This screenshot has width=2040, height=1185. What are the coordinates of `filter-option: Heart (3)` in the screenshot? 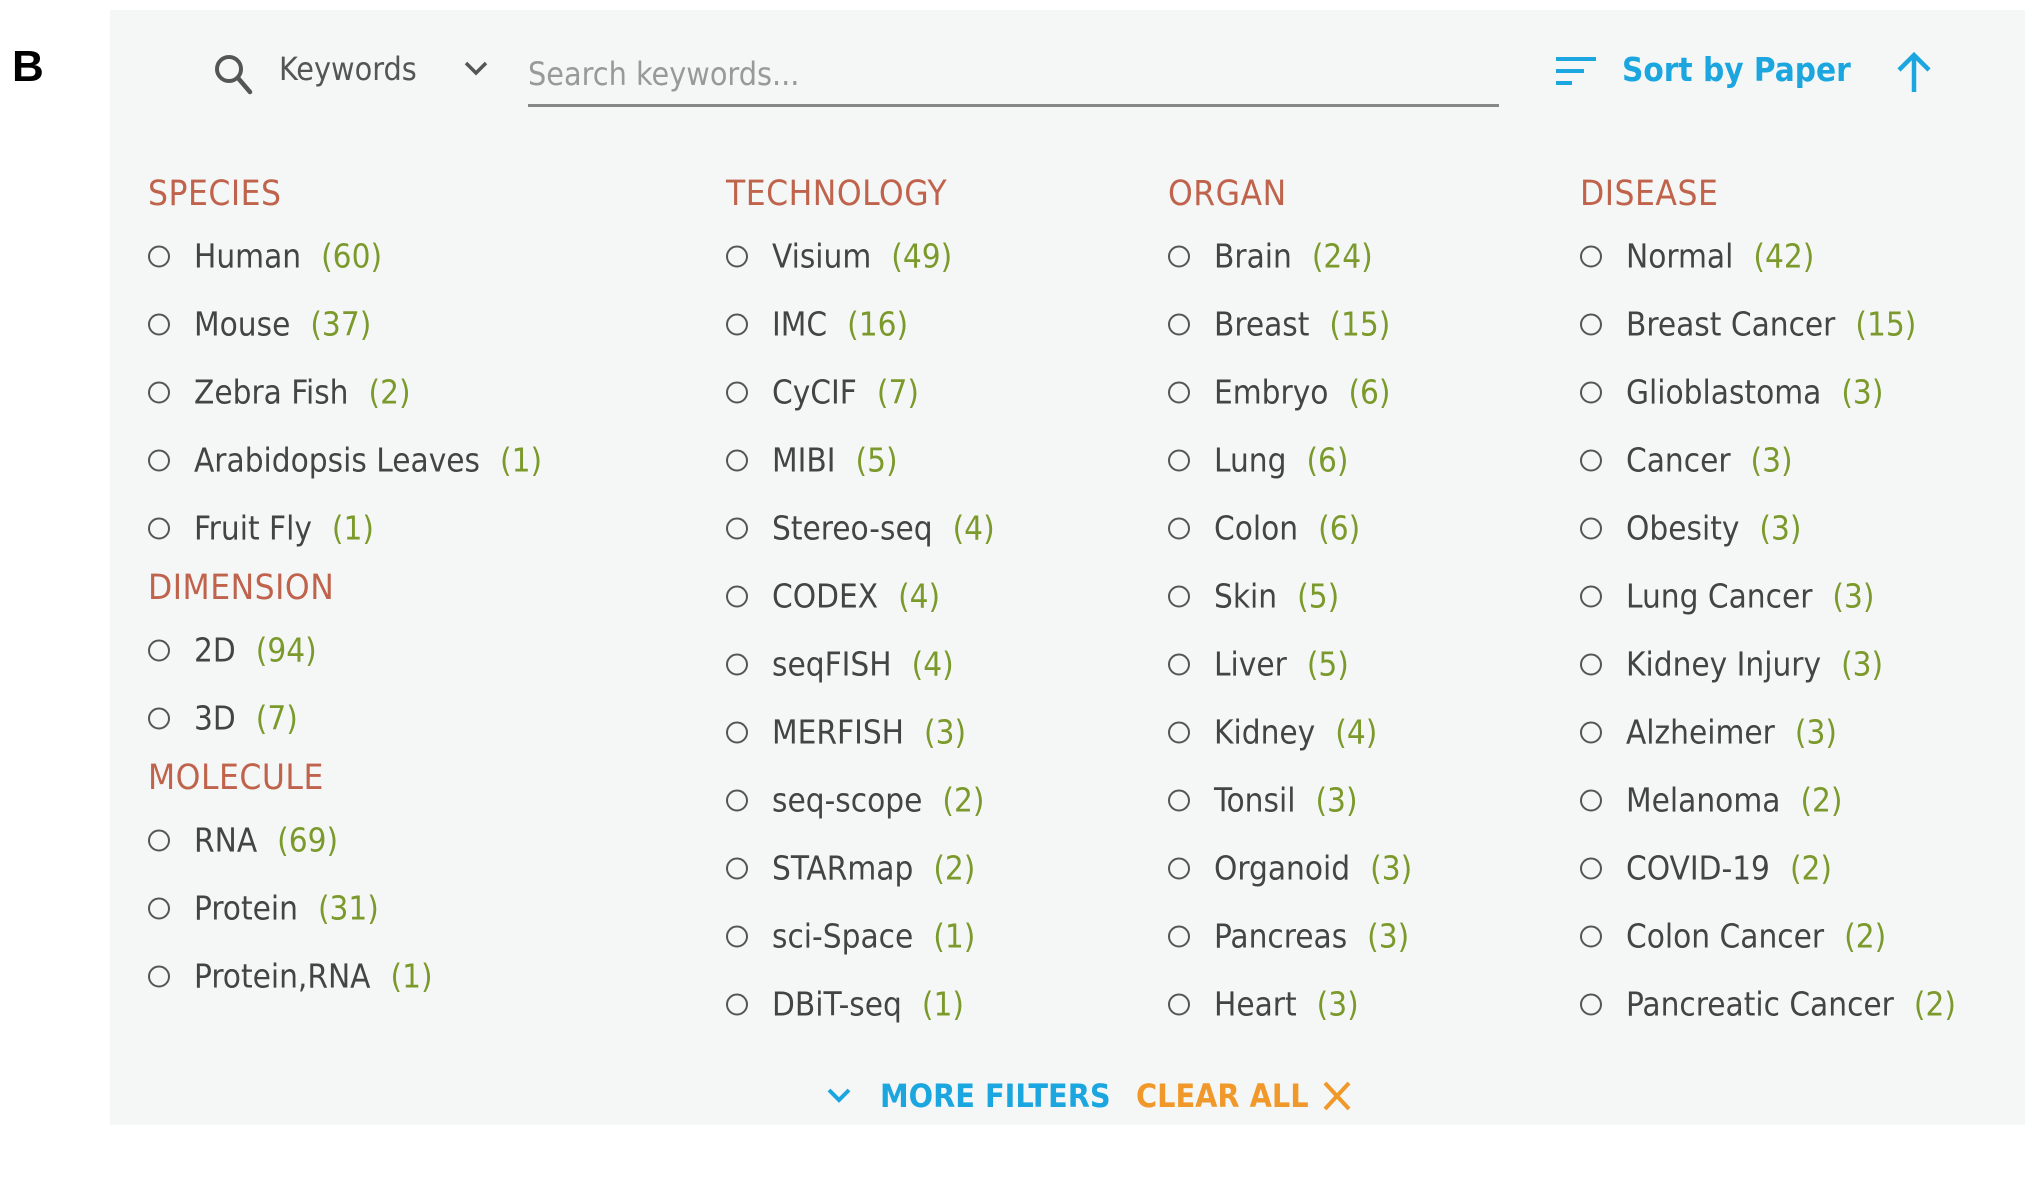 It's located at (1263, 1004).